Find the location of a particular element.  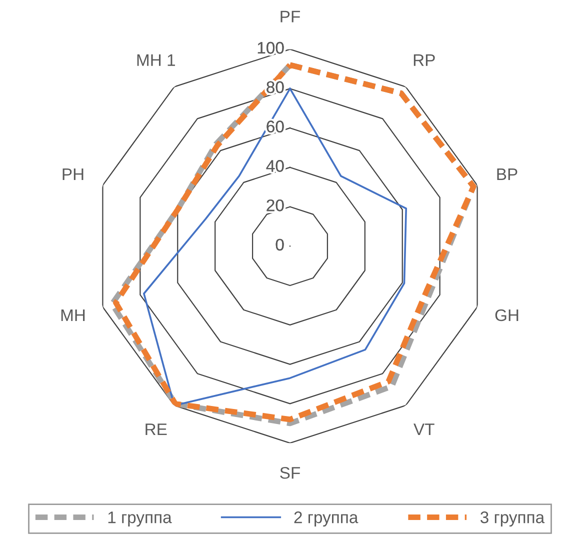

spoke-label: PH is located at coordinates (73, 174).